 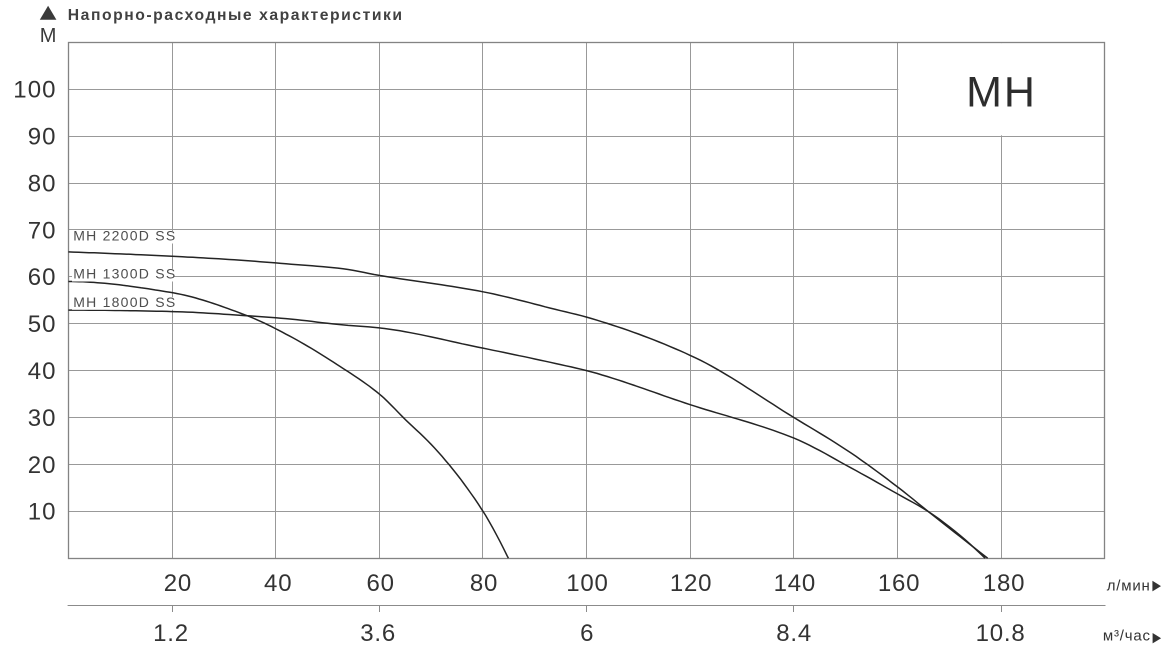 What do you see at coordinates (42, 137) in the screenshot?
I see `svg-text: 90` at bounding box center [42, 137].